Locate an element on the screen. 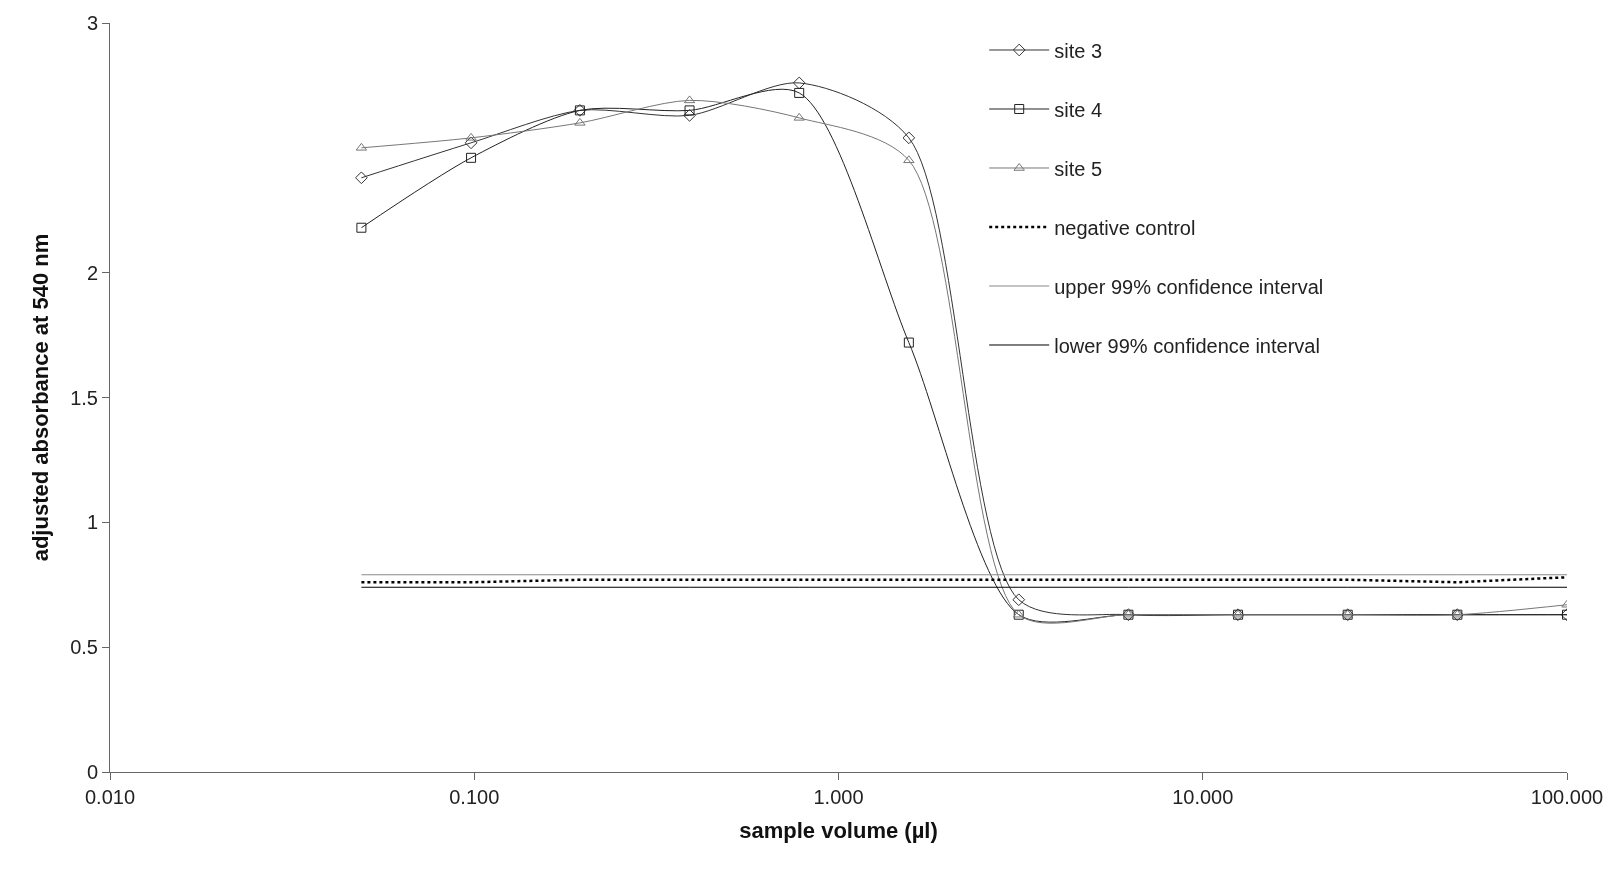 The height and width of the screenshot is (872, 1615). x-tick-label: 10.000 is located at coordinates (1203, 797).